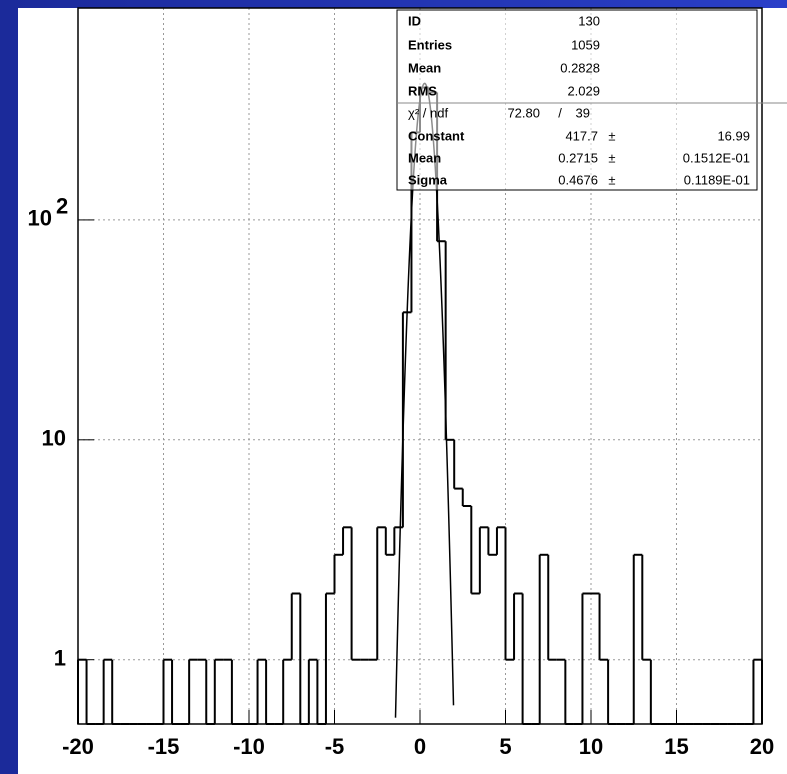  What do you see at coordinates (430, 44) in the screenshot?
I see `stats-label: Entries` at bounding box center [430, 44].